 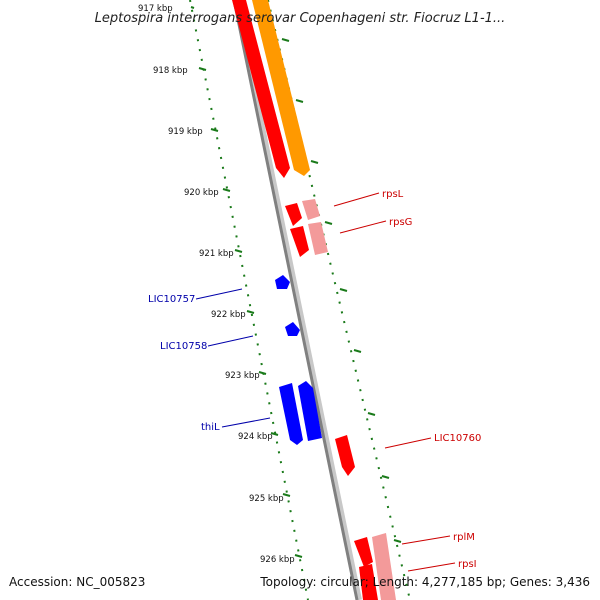 What do you see at coordinates (202, 69) in the screenshot?
I see `tick-918-inner` at bounding box center [202, 69].